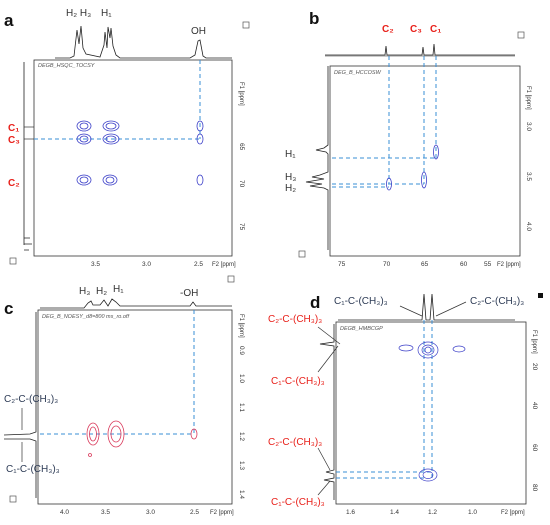  I want to click on panel-b-ytick-2: 4.0, so click(528, 226).